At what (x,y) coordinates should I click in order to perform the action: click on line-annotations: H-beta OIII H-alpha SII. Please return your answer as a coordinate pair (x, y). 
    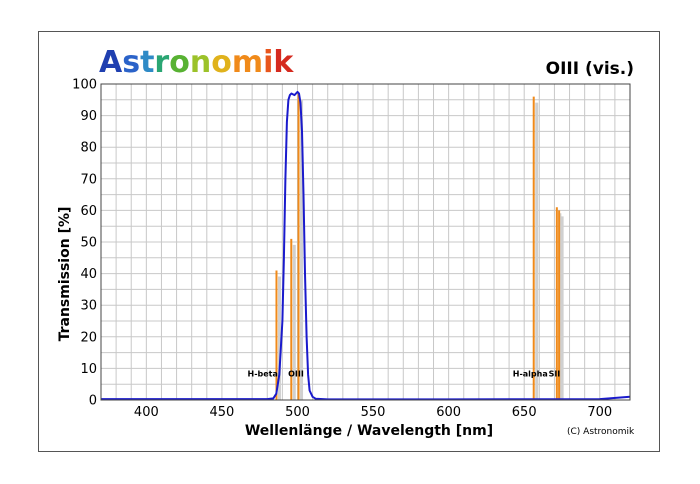
    Looking at the image, I should click on (404, 373).